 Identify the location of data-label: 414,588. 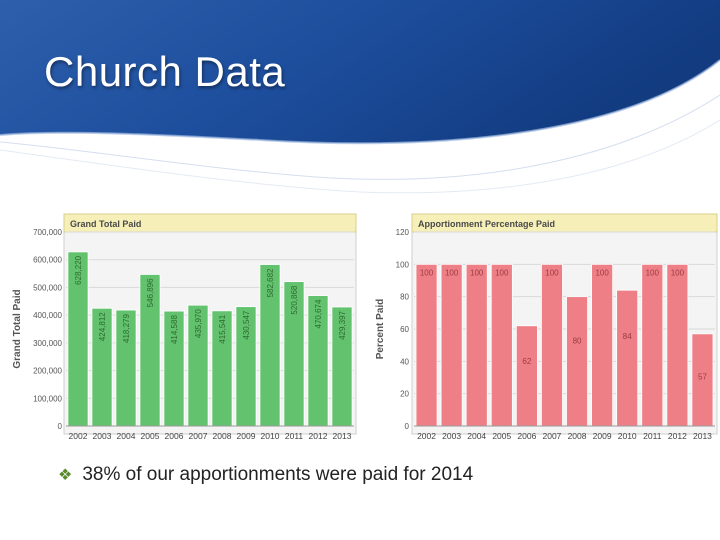
(174, 329).